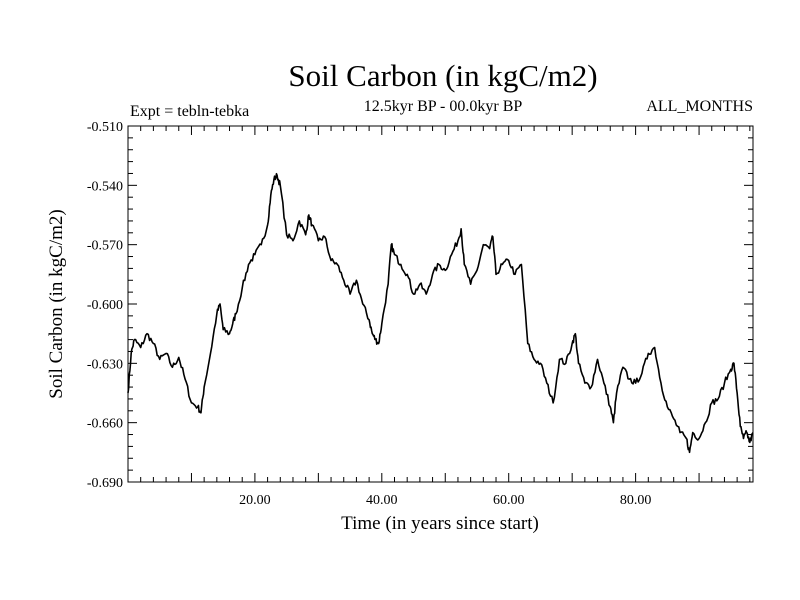 Image resolution: width=800 pixels, height=600 pixels. Describe the element at coordinates (105, 483) in the screenshot. I see `y-tick-label: -0.690` at that location.